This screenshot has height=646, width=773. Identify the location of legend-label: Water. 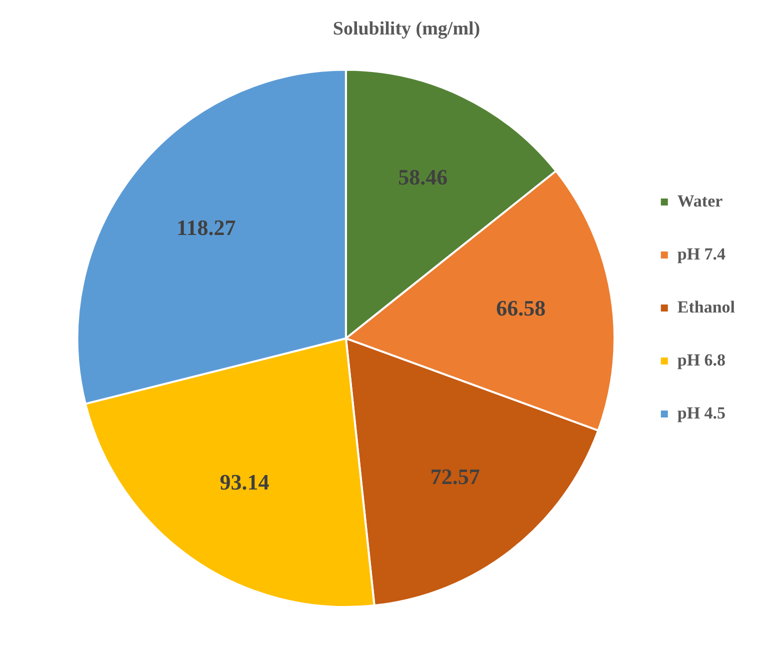
(700, 200).